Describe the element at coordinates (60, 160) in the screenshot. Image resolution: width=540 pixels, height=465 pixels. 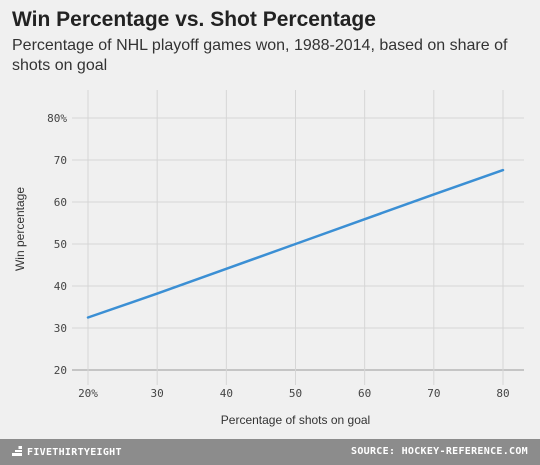
I see `y-tick-label: 70` at that location.